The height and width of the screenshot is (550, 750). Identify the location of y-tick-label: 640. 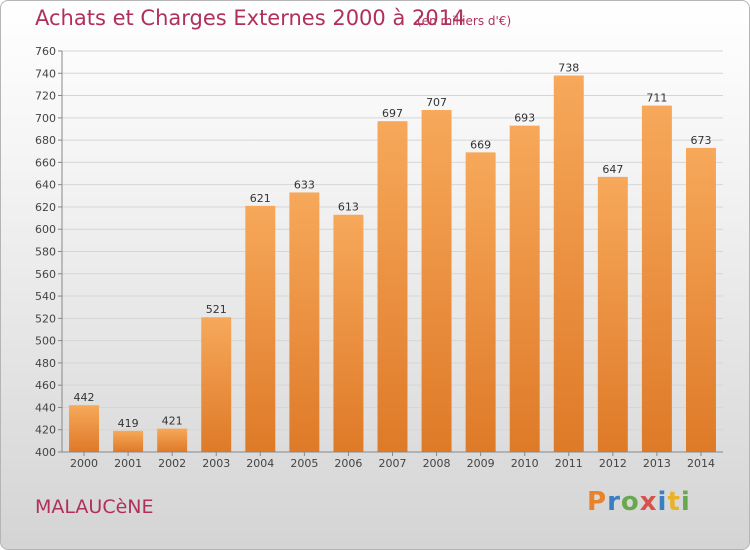
(45, 185).